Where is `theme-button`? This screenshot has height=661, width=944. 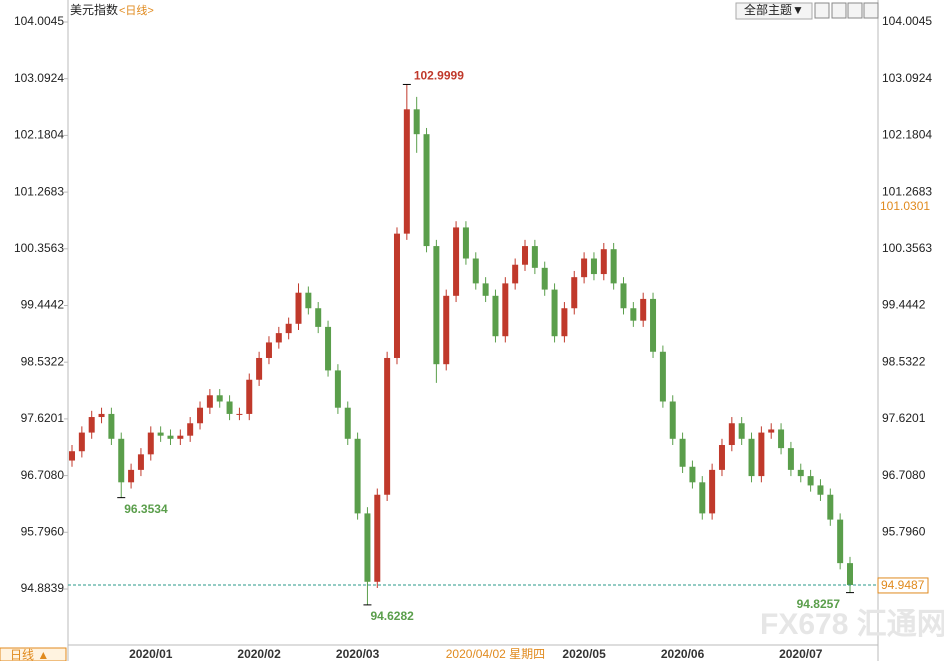 theme-button is located at coordinates (774, 11).